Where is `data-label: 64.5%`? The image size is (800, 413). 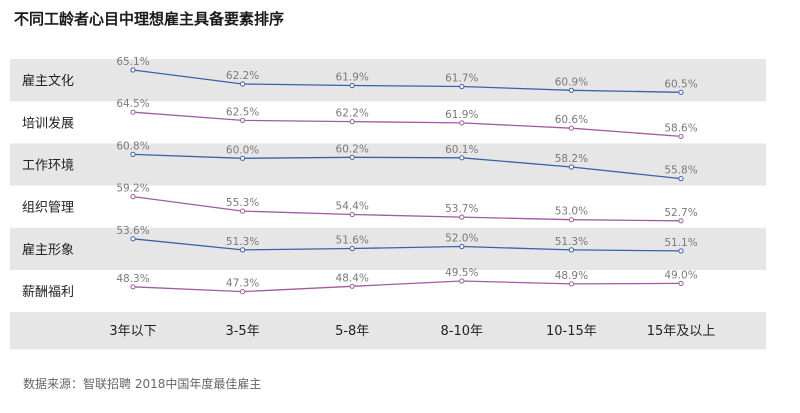
data-label: 64.5% is located at coordinates (132, 104).